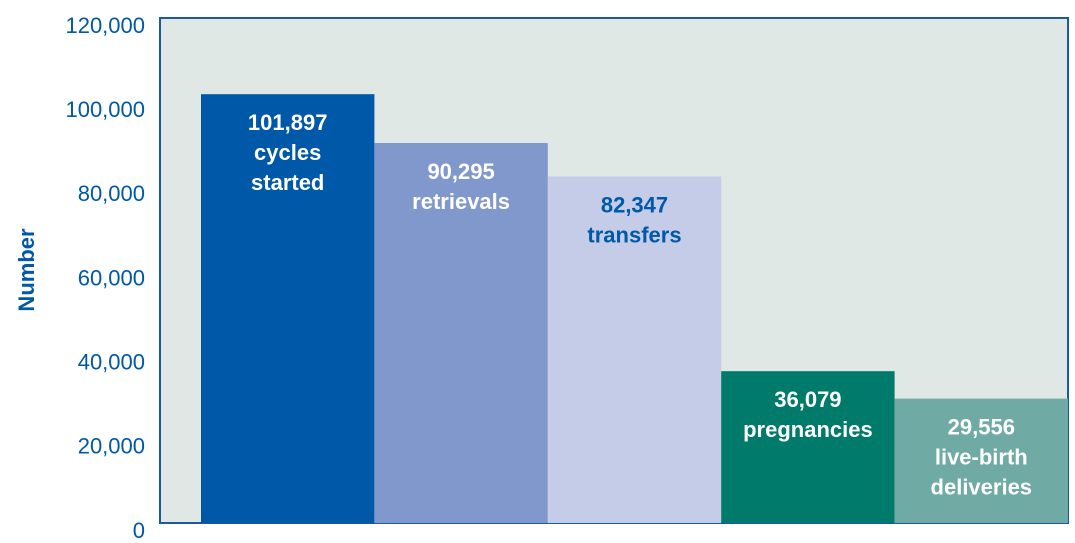  Describe the element at coordinates (111, 277) in the screenshot. I see `y-tick-label: 60,000` at that location.